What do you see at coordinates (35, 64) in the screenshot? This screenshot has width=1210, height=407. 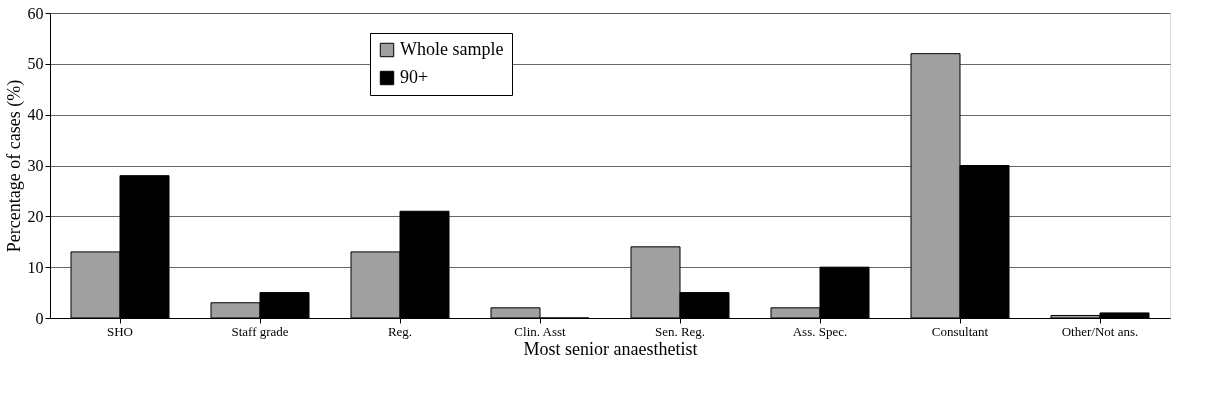 I see `y-tick-label: 50` at bounding box center [35, 64].